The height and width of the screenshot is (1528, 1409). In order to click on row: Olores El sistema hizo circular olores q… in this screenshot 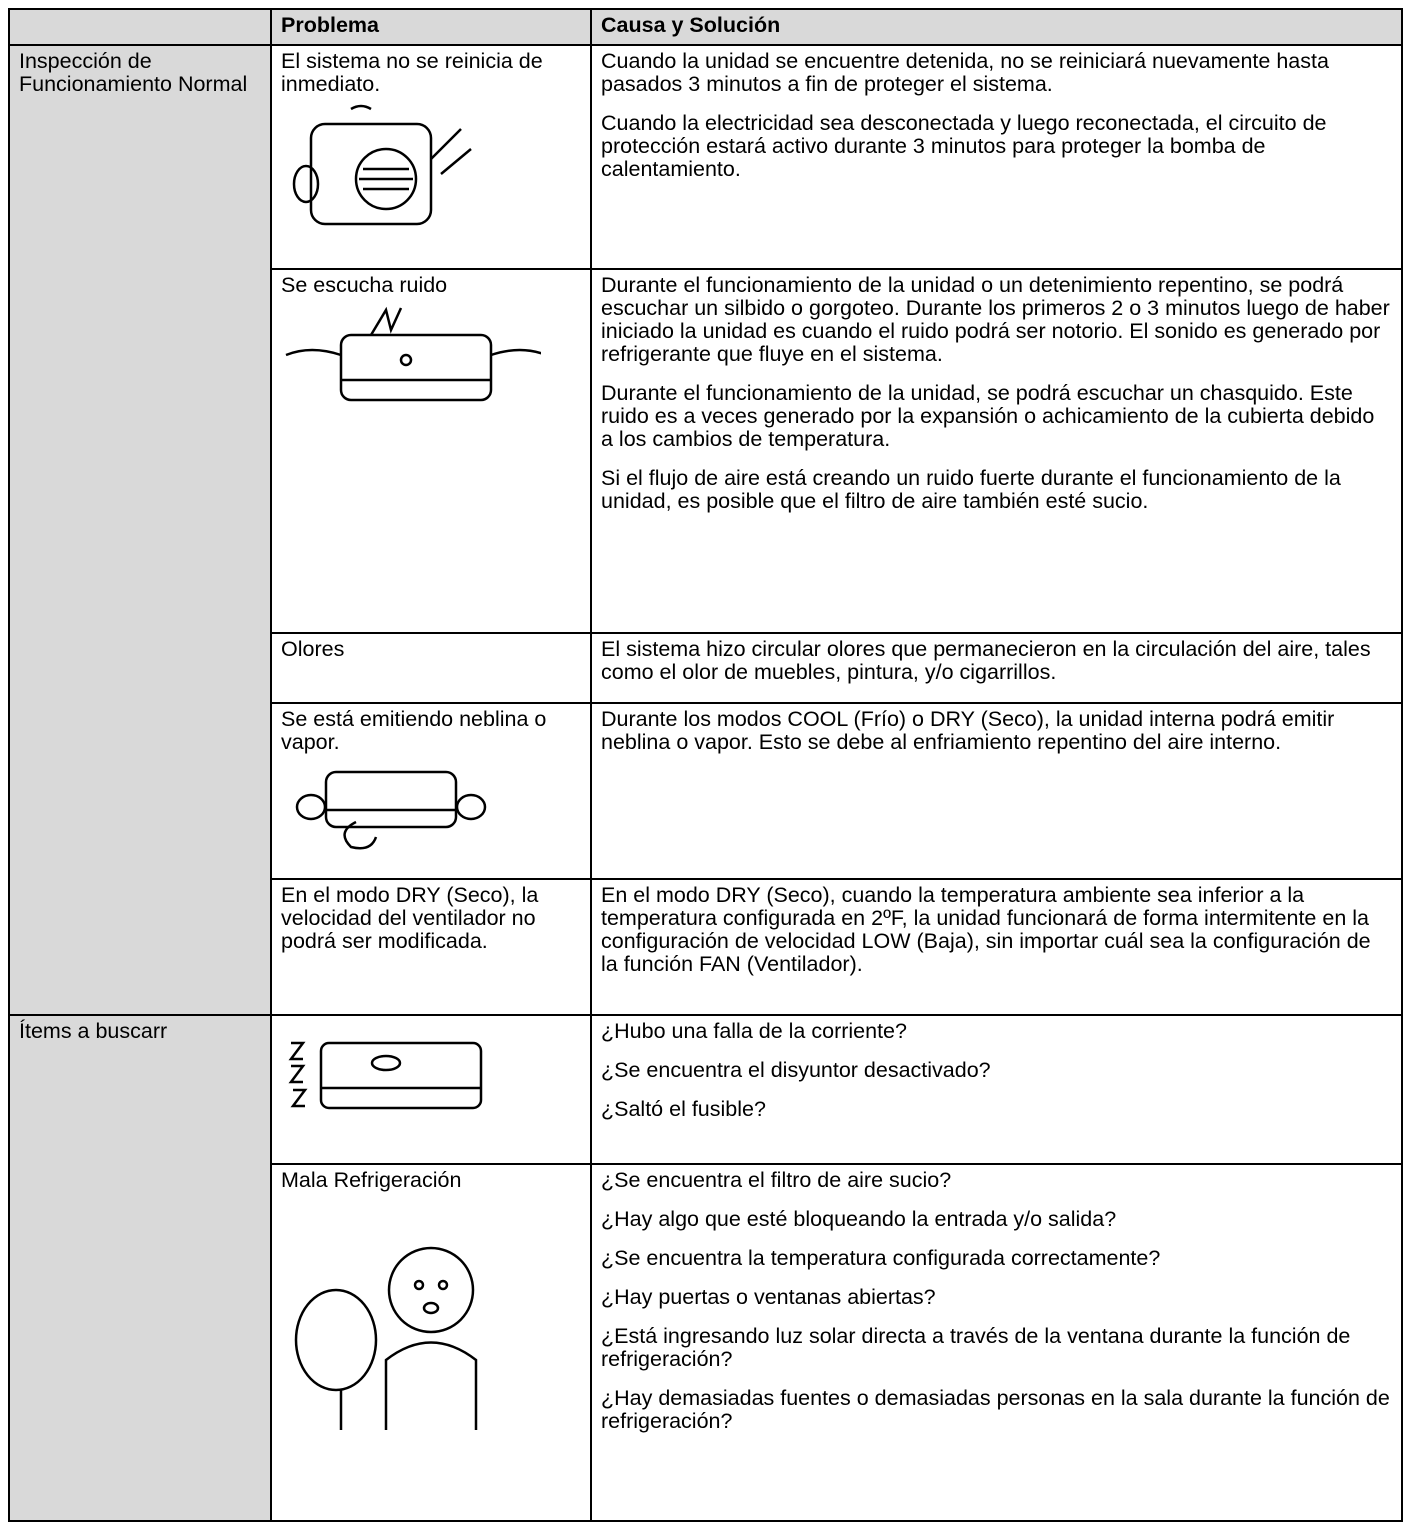, I will do `click(706, 668)`.